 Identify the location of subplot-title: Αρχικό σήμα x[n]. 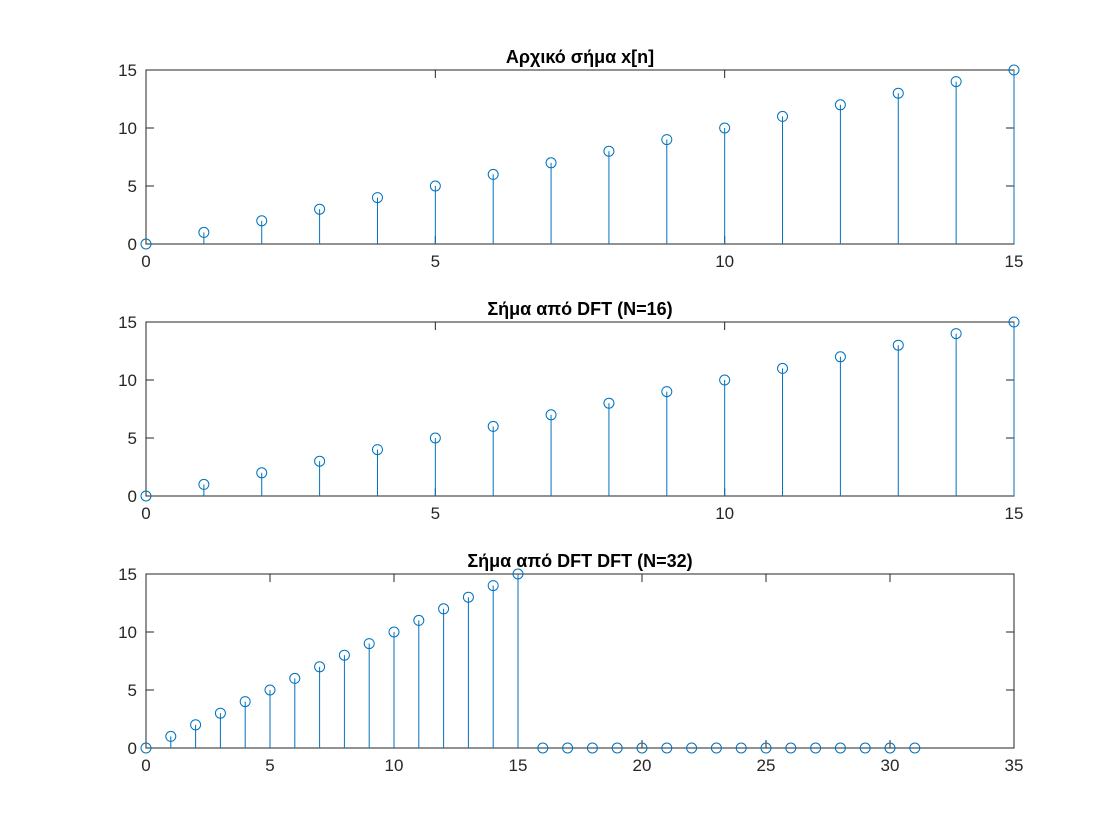
(580, 57).